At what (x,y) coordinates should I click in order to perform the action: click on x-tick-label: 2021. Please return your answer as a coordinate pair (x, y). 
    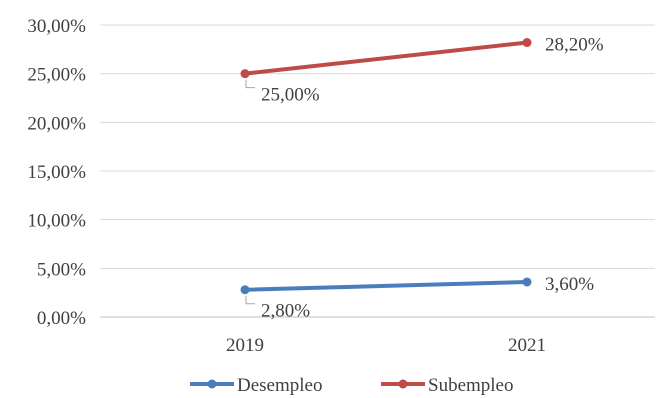
    Looking at the image, I should click on (527, 345).